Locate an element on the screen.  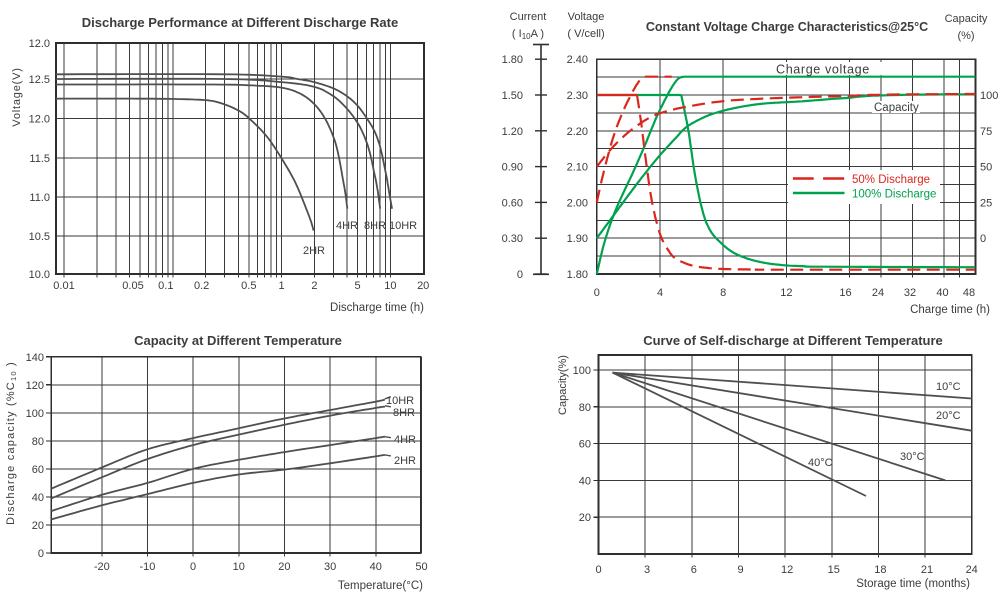
svg-text: 0.60 is located at coordinates (512, 203).